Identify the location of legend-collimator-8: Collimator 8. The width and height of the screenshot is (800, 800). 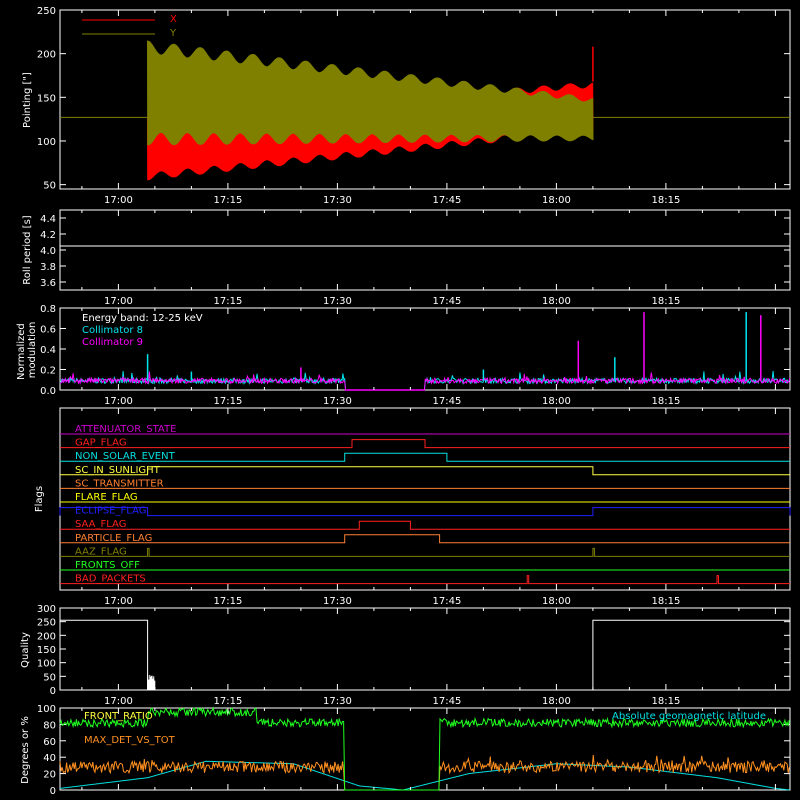
(112, 330).